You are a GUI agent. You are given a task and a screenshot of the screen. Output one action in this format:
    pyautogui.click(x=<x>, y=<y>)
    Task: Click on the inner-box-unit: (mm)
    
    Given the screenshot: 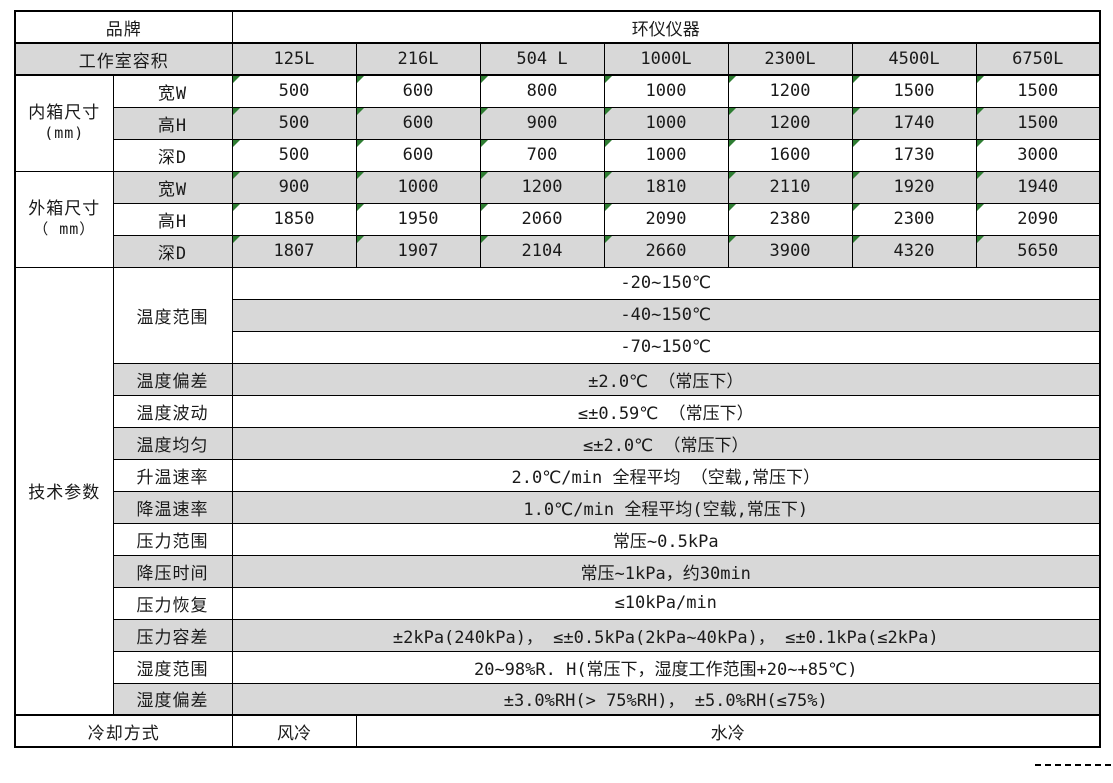 What is the action you would take?
    pyautogui.click(x=64, y=133)
    